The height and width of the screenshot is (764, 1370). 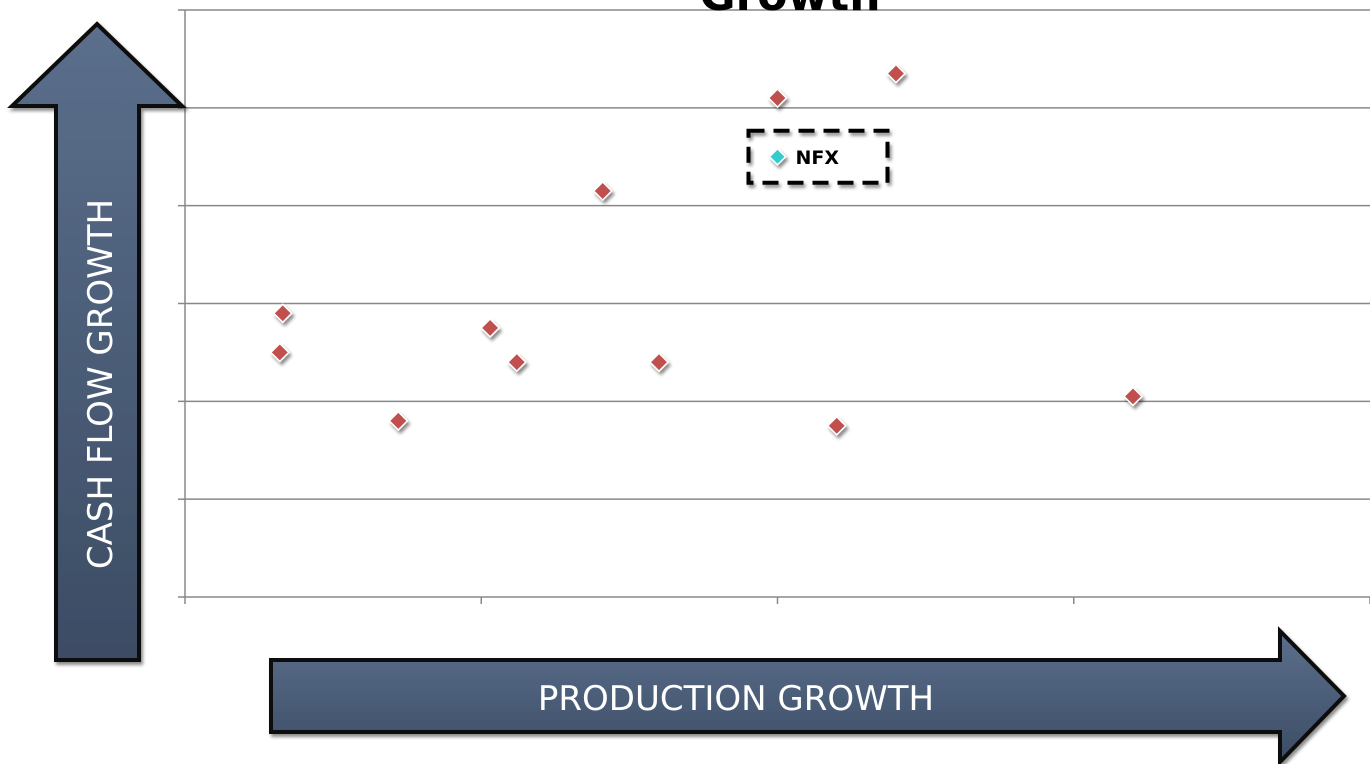 What do you see at coordinates (789, 10) in the screenshot?
I see `chart-title: Growth` at bounding box center [789, 10].